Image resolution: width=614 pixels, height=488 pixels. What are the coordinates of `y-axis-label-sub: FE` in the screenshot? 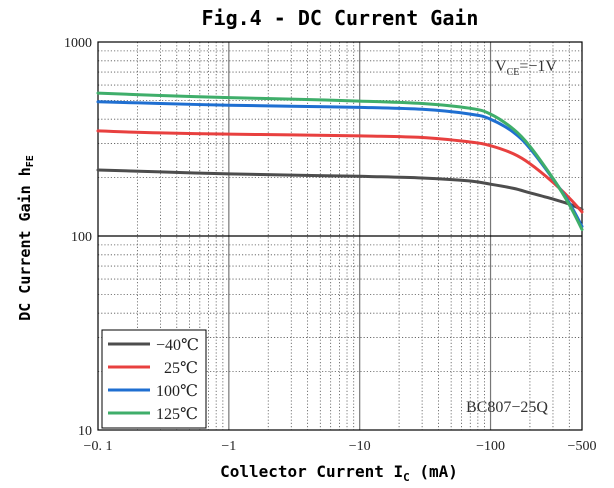 It's located at (30, 161).